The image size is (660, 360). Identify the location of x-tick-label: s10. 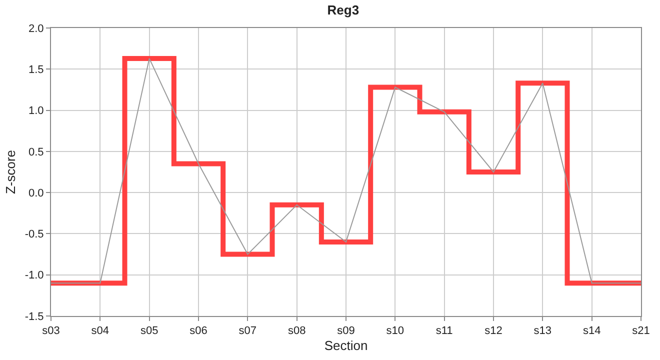
(395, 331).